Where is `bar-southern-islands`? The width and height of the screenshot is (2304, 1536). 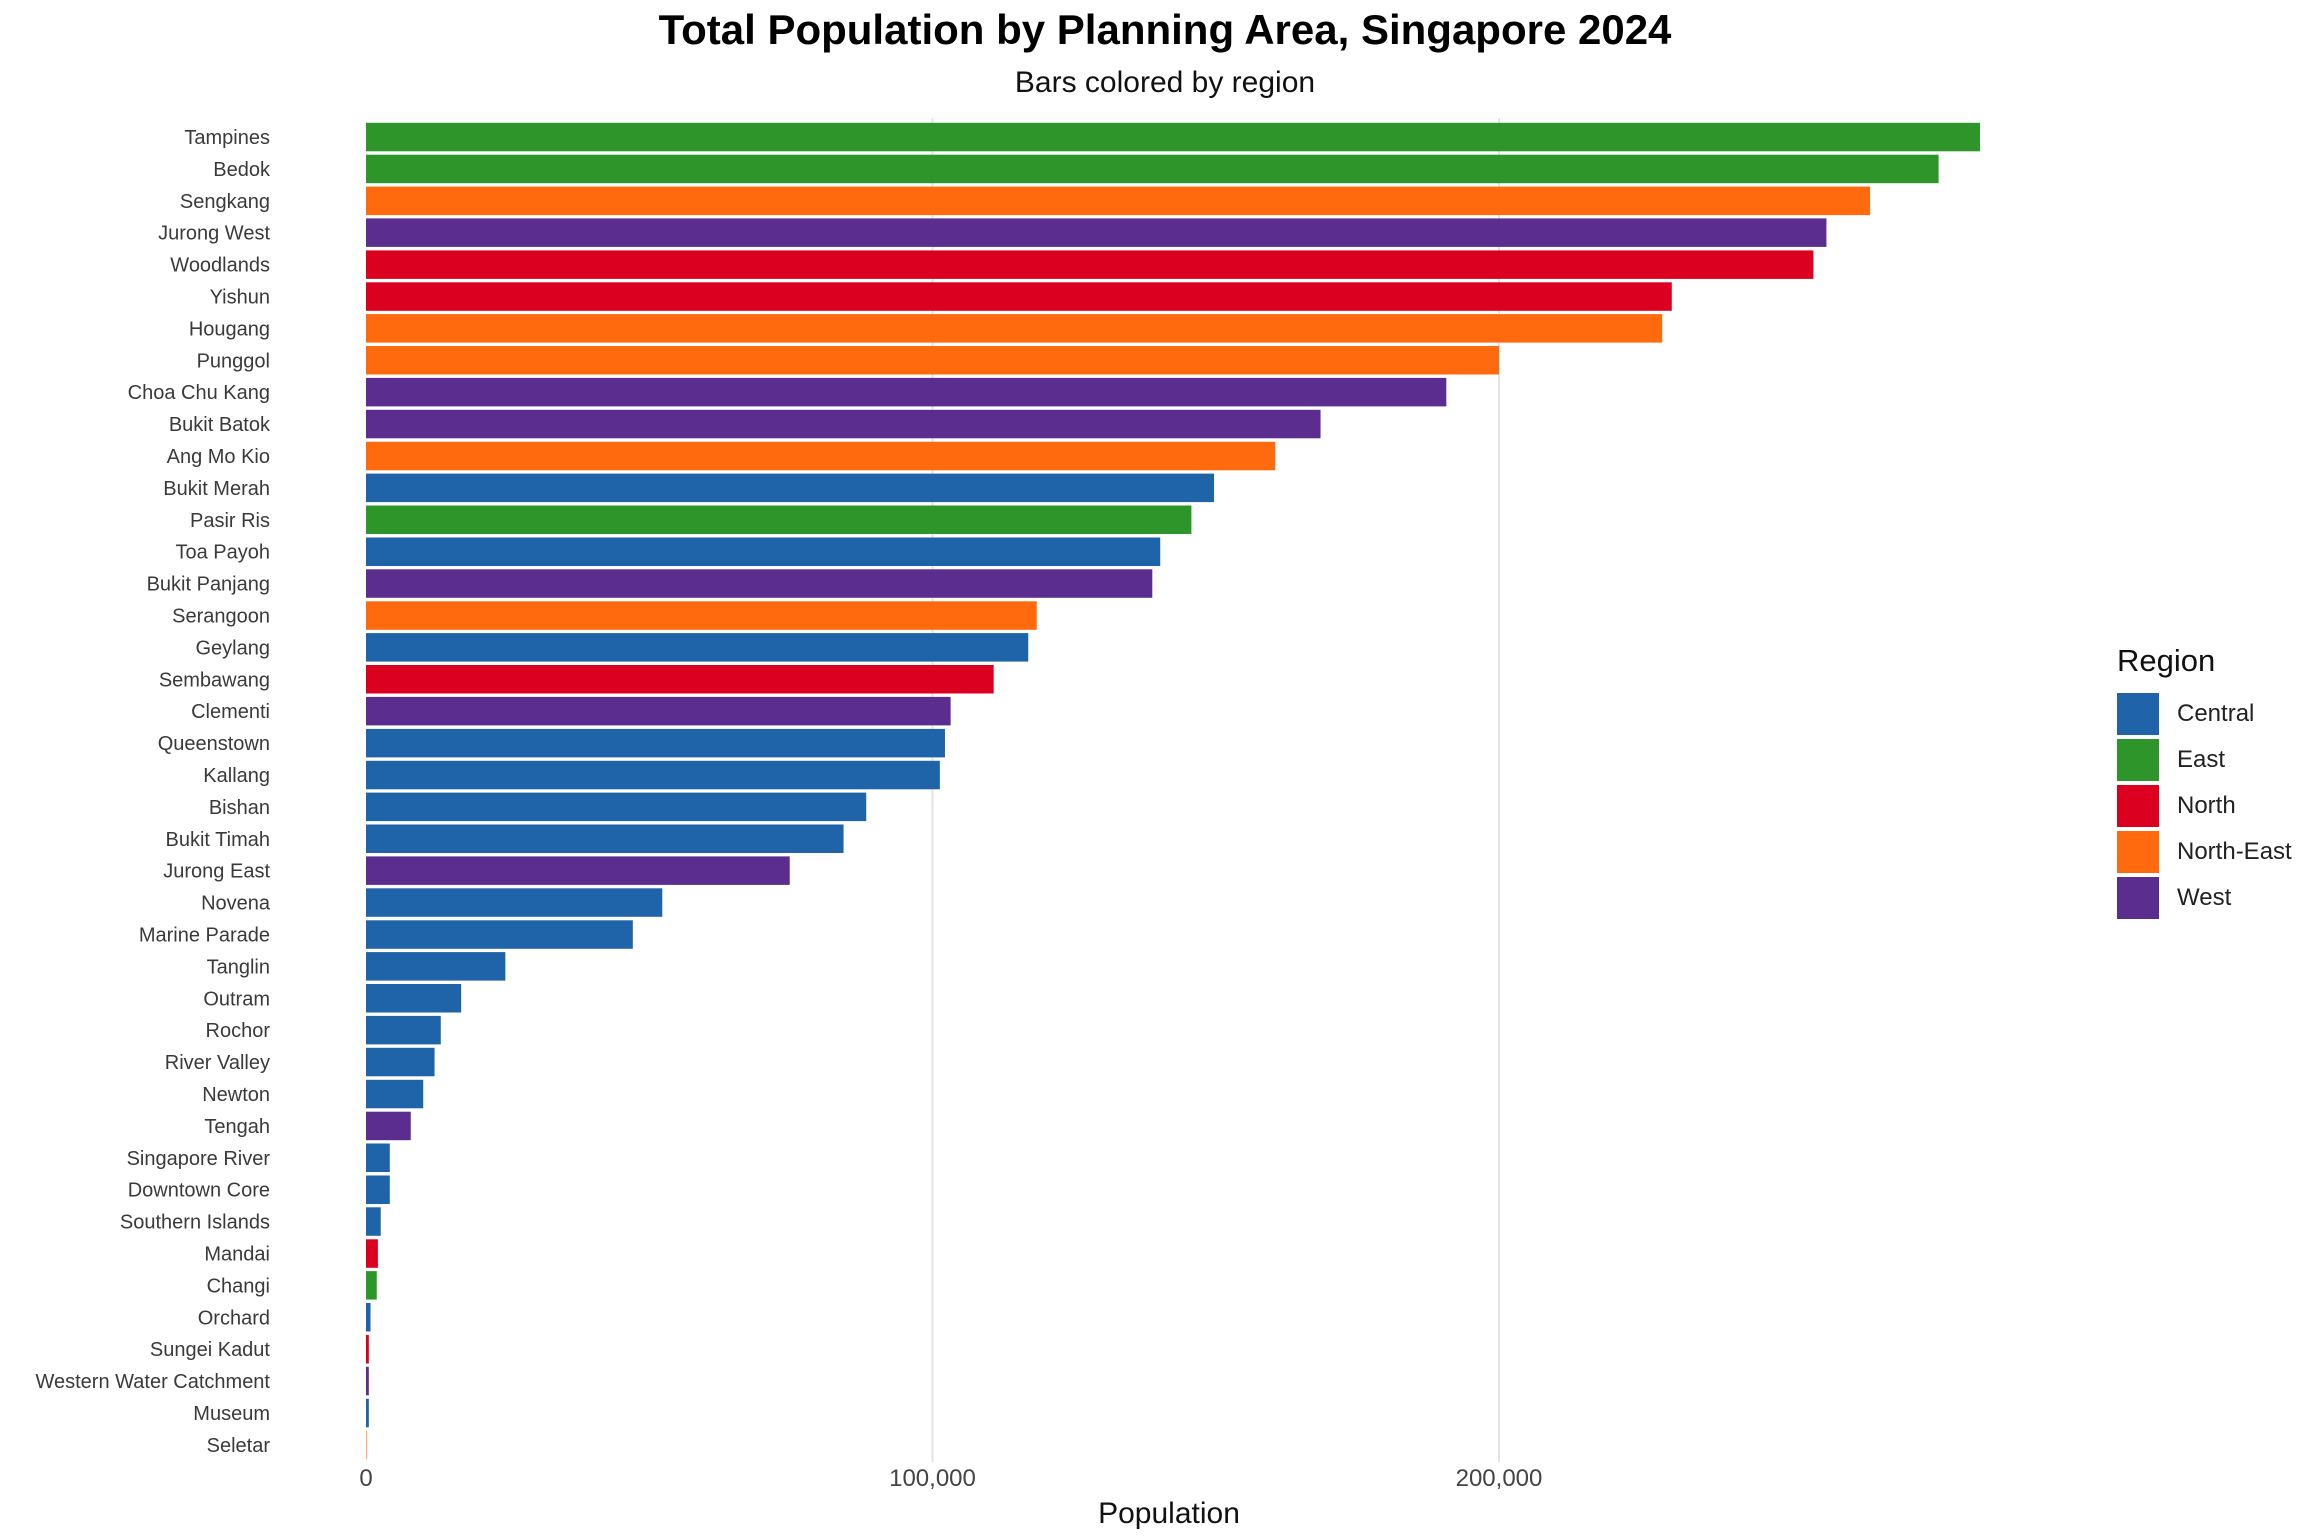 bar-southern-islands is located at coordinates (373, 1221).